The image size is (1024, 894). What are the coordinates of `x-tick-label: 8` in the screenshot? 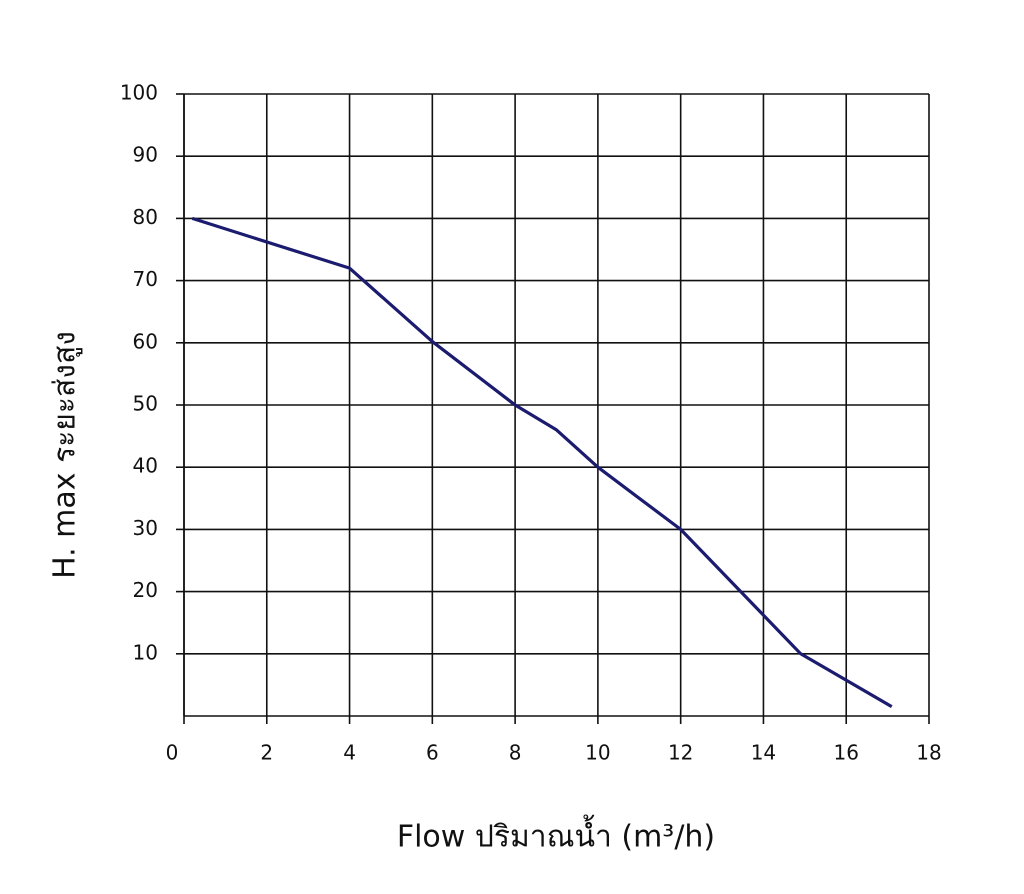 It's located at (515, 753).